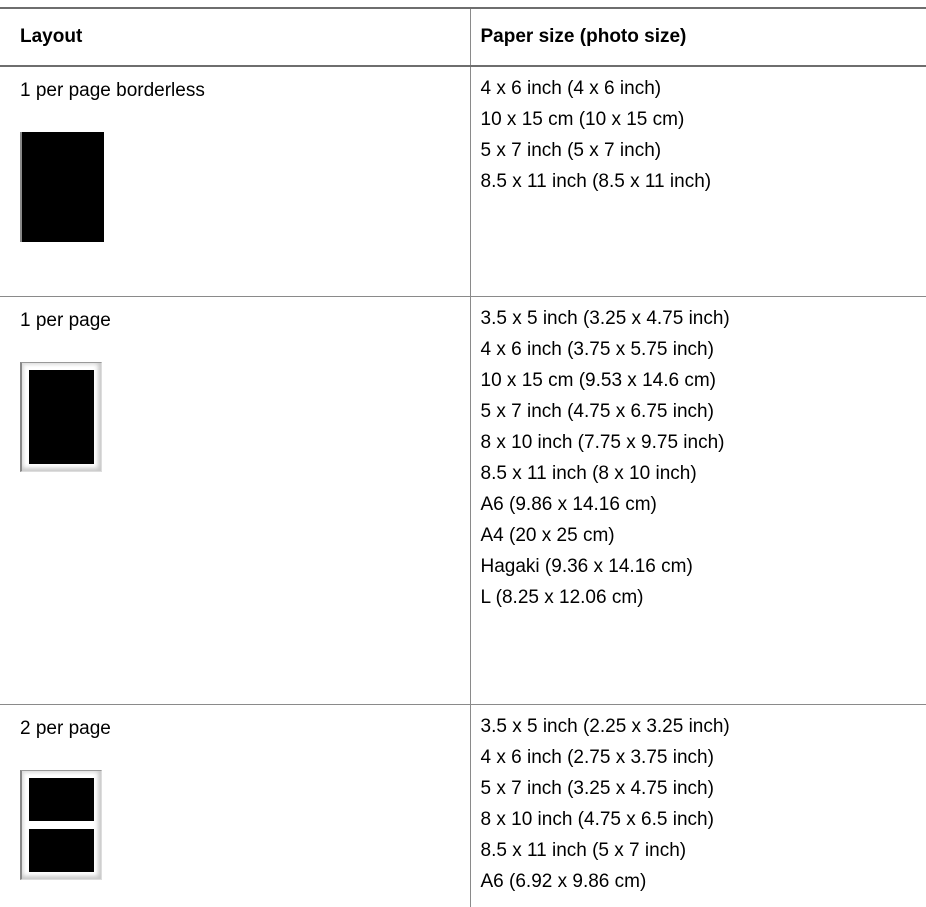  Describe the element at coordinates (245, 728) in the screenshot. I see `layout-label: 2 per page` at that location.